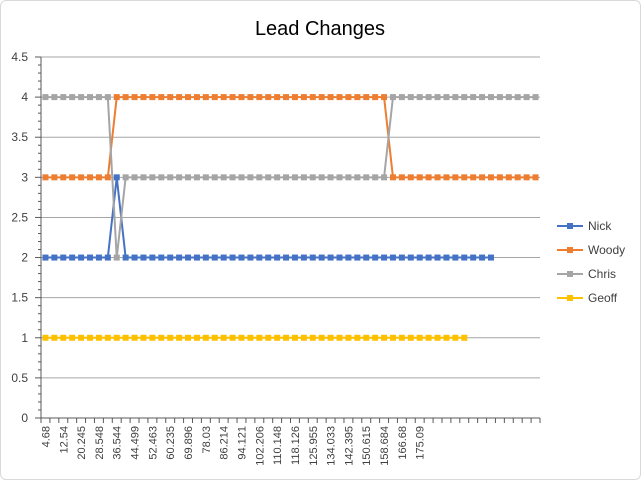 This screenshot has height=484, width=641. Describe the element at coordinates (591, 250) in the screenshot. I see `legend-item-woody: Woody` at that location.